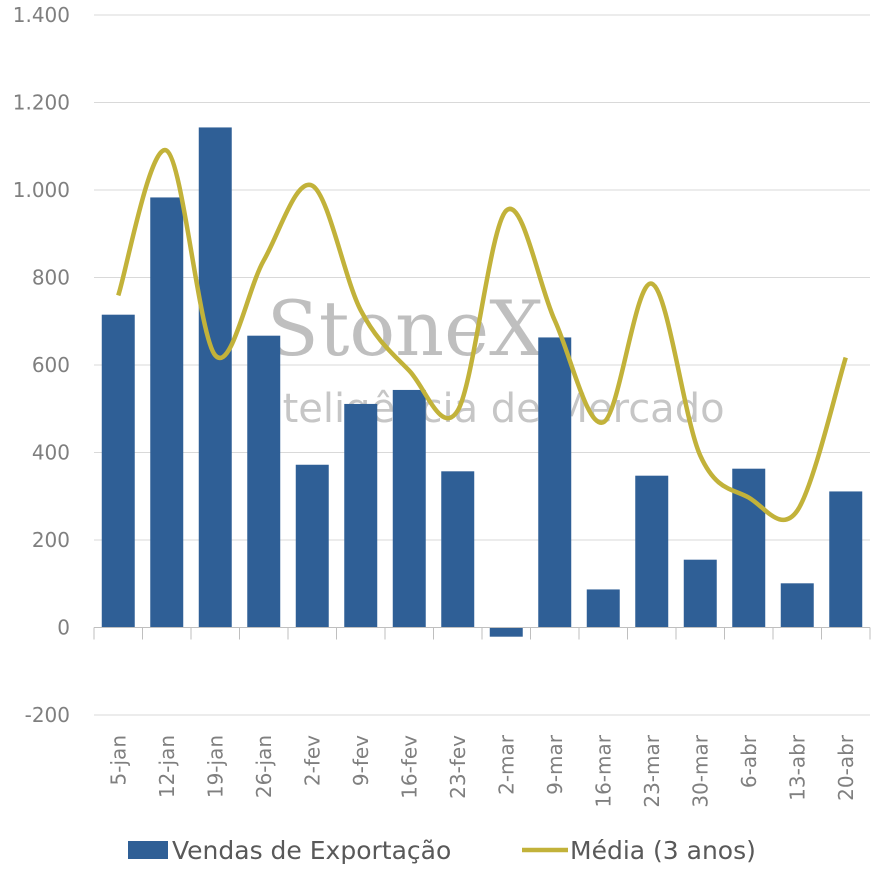  What do you see at coordinates (484, 409) in the screenshot?
I see `watermark-tagline: Inteligência de Mercado` at bounding box center [484, 409].